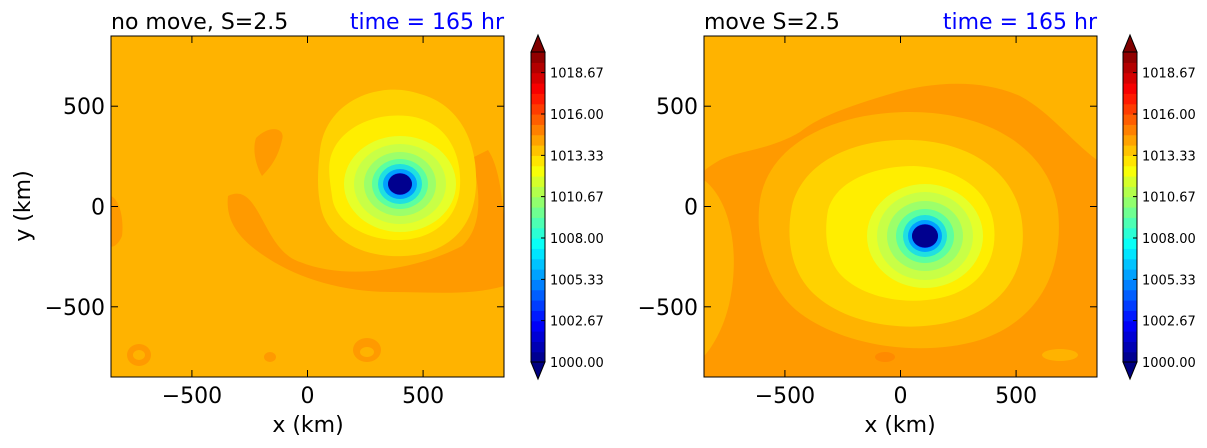  Describe the element at coordinates (117, 221) in the screenshot. I see `outer-band-left` at that location.